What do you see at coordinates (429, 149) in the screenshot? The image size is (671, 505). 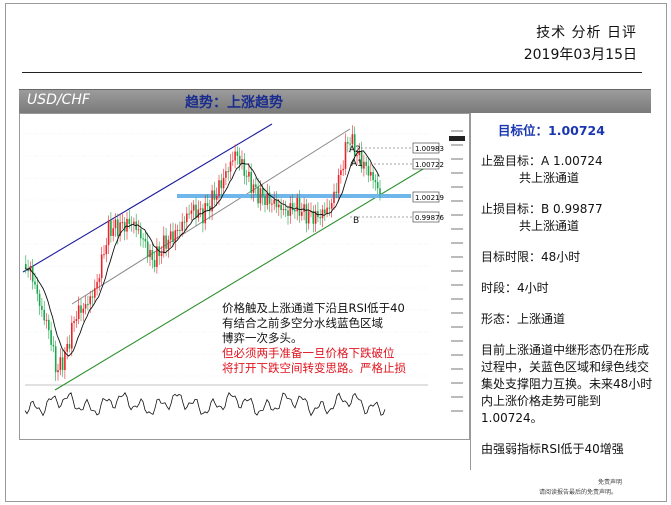 I see `level-label-1: 1.00983` at bounding box center [429, 149].